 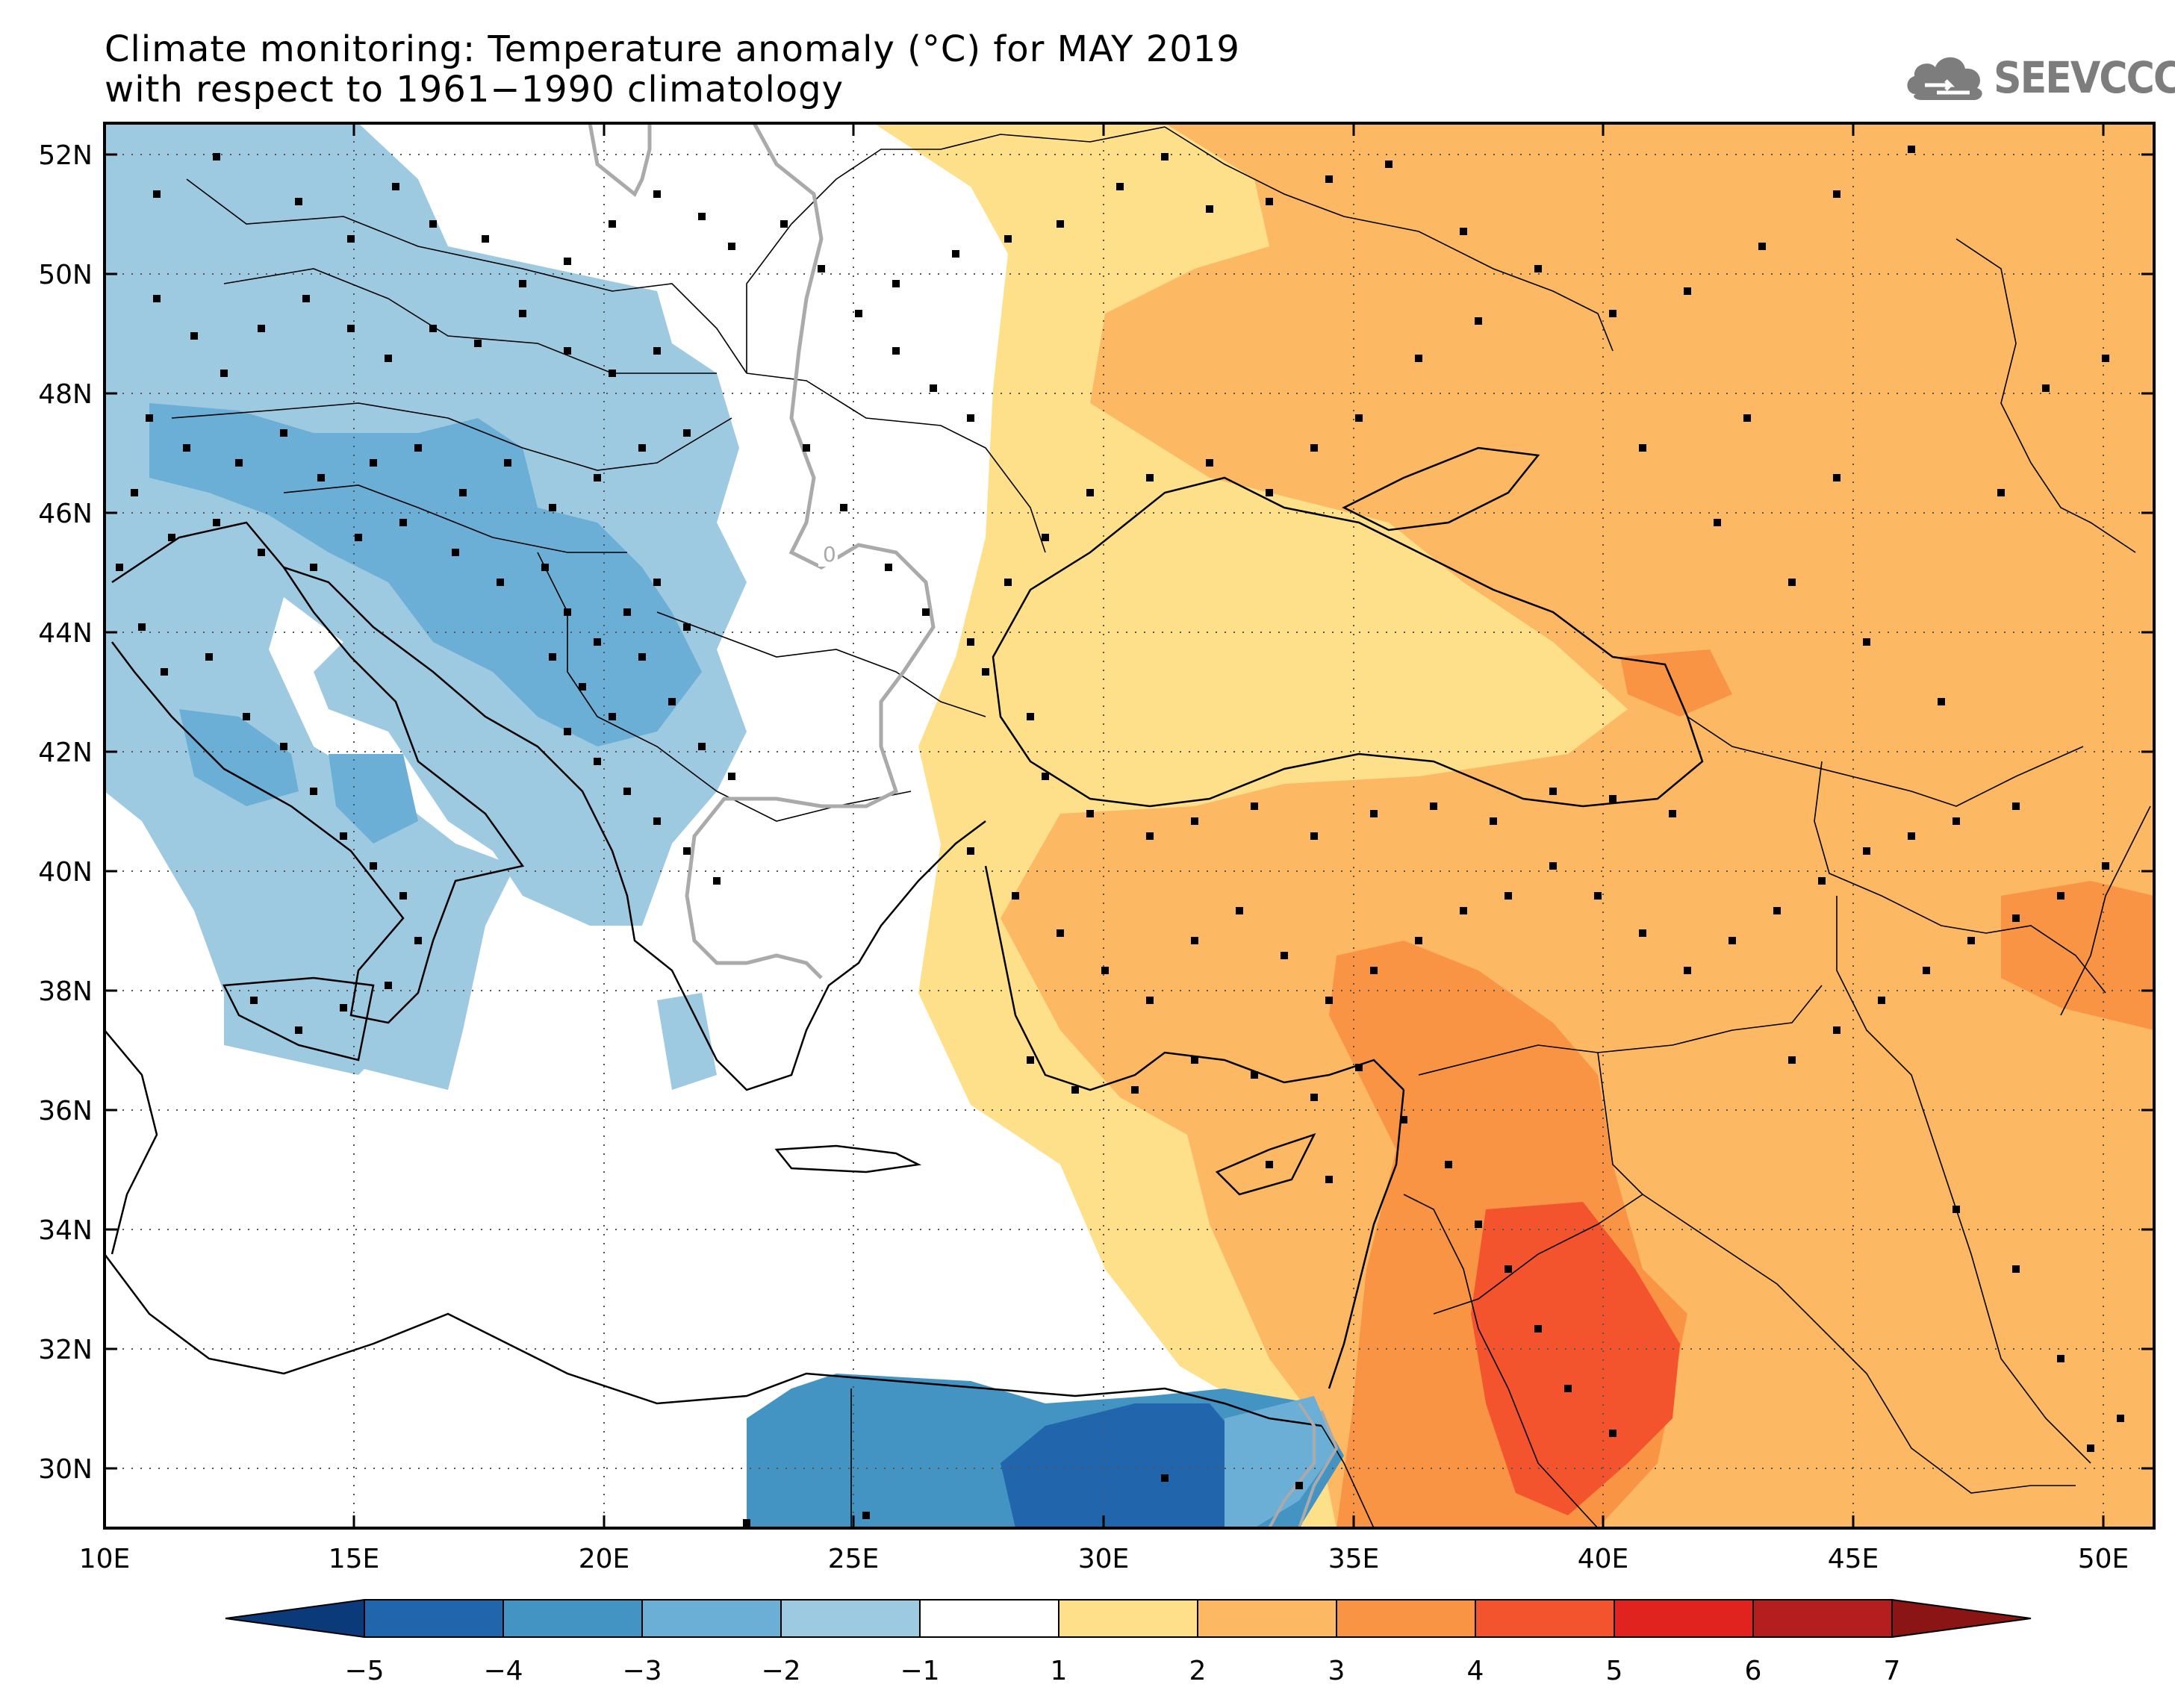 What do you see at coordinates (1104, 1559) in the screenshot?
I see `lon-tick-labels: 10E 15E 20E 25E 30E 35E 40E 45E 50E` at bounding box center [1104, 1559].